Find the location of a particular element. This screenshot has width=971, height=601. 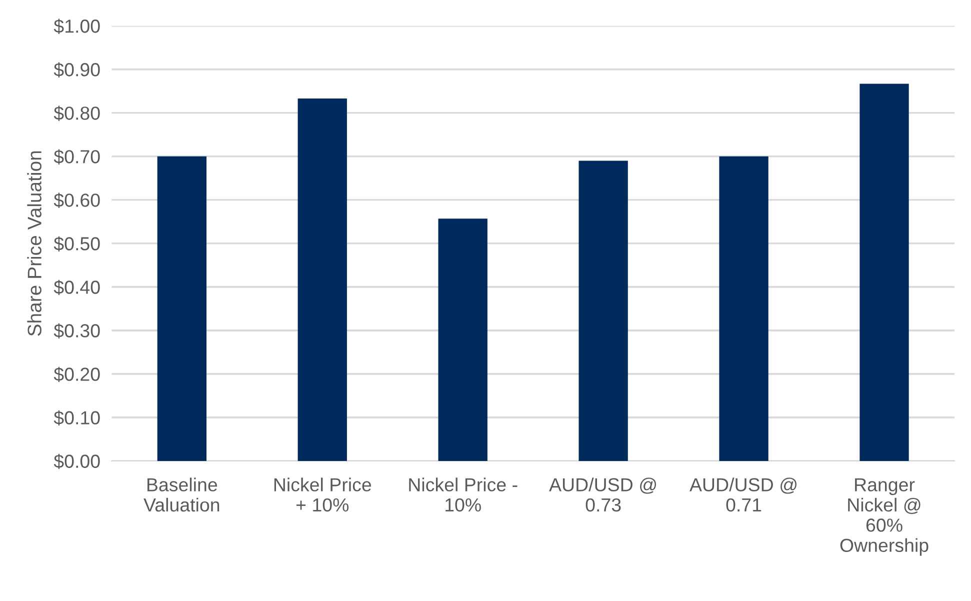

y-tick-label: $0.30 is located at coordinates (77, 331).